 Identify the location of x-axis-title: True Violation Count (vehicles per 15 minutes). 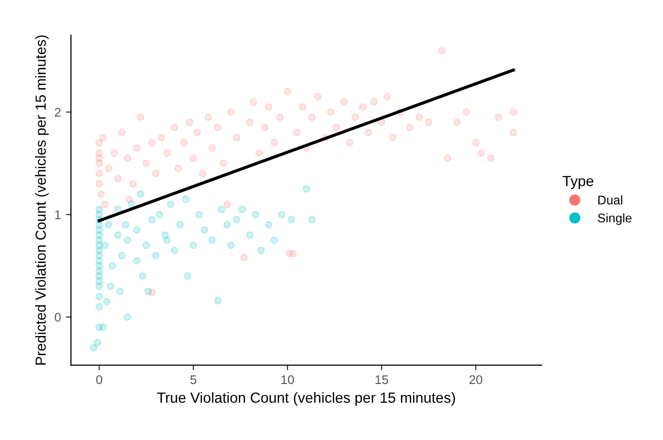
(306, 399).